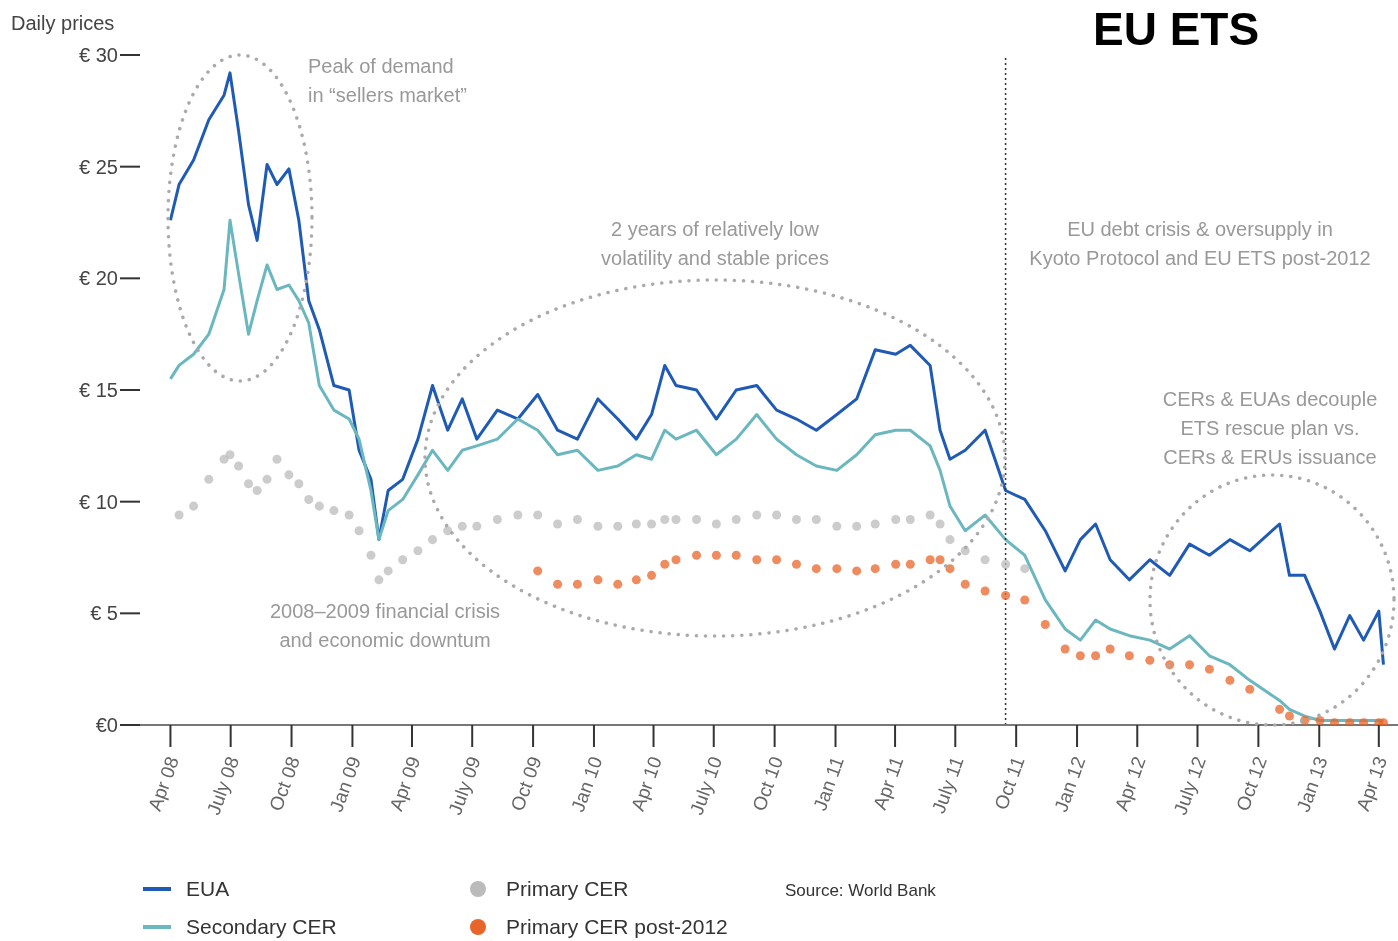 The width and height of the screenshot is (1398, 941). What do you see at coordinates (768, 783) in the screenshot?
I see `x-tick-label: Oct 10` at bounding box center [768, 783].